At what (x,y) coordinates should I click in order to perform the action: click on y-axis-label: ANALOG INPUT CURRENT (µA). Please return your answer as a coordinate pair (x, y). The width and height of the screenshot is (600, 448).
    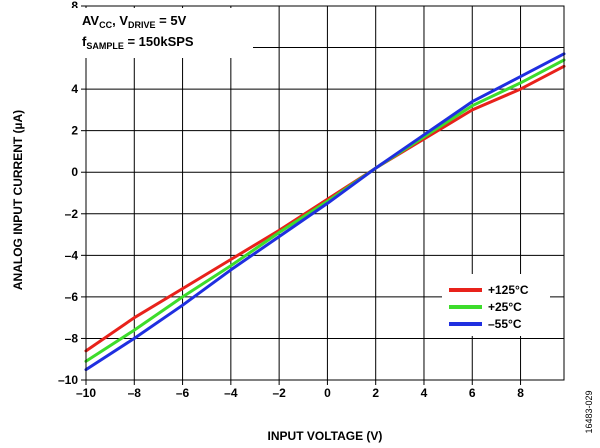
    Looking at the image, I should click on (18, 200).